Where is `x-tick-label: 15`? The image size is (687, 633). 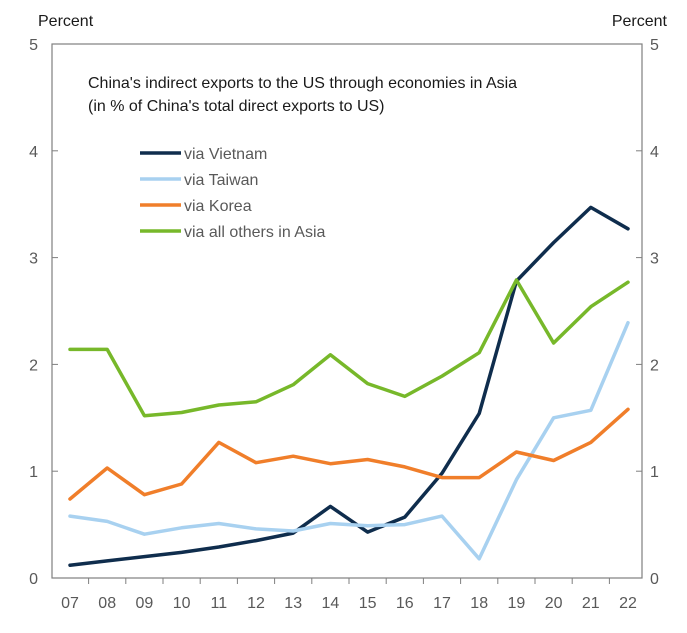
x-tick-label: 15 is located at coordinates (368, 603).